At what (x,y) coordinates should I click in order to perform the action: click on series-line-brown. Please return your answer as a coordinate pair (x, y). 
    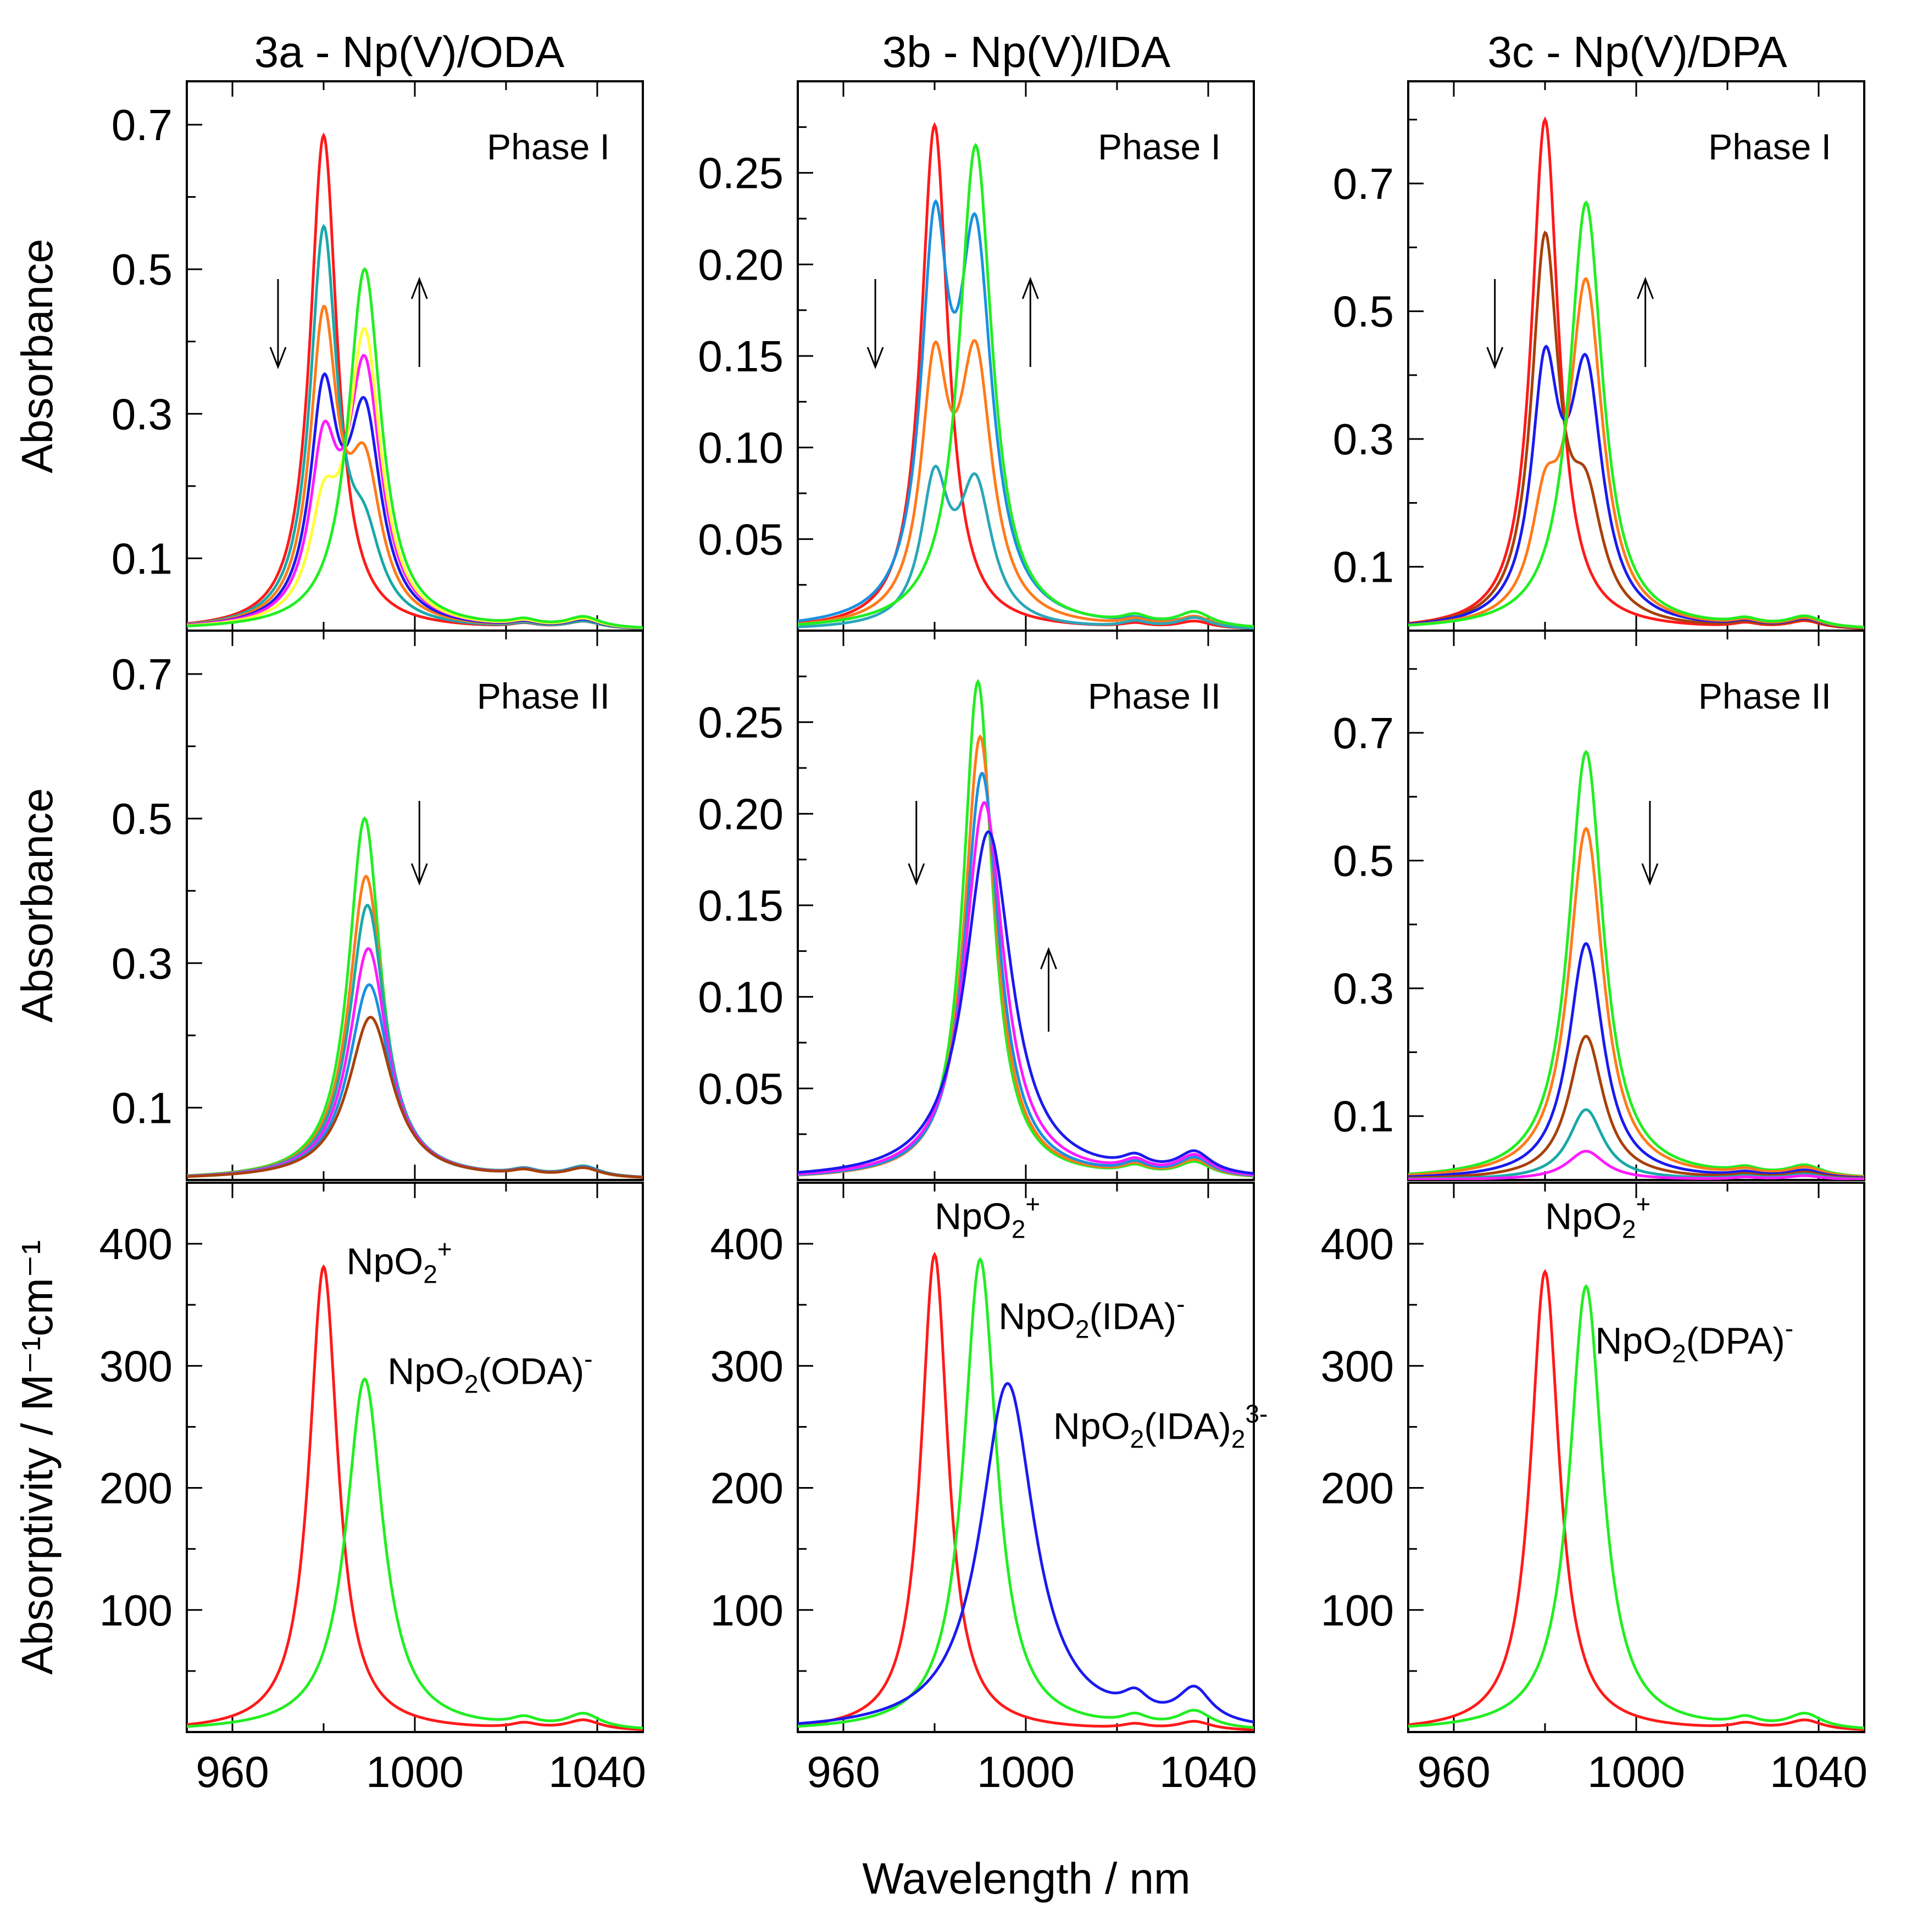
    Looking at the image, I should click on (415, 1097).